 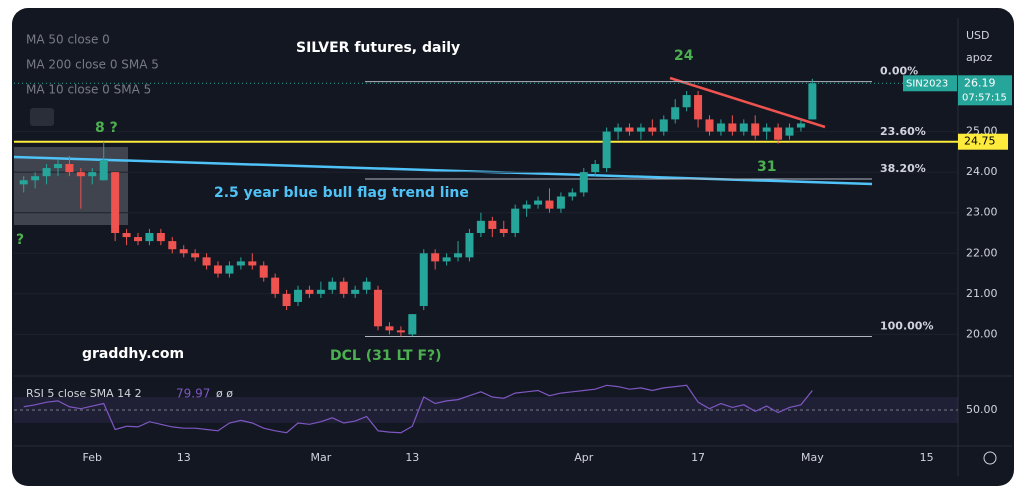 I want to click on x-tick-label: Mar, so click(x=320, y=457).